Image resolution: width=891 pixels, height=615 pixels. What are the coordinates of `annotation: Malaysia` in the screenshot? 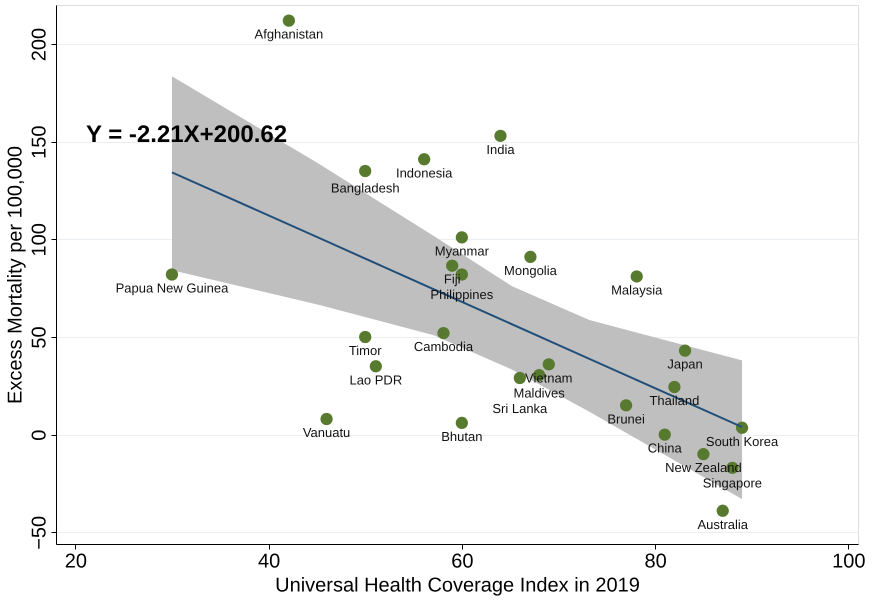 It's located at (637, 290).